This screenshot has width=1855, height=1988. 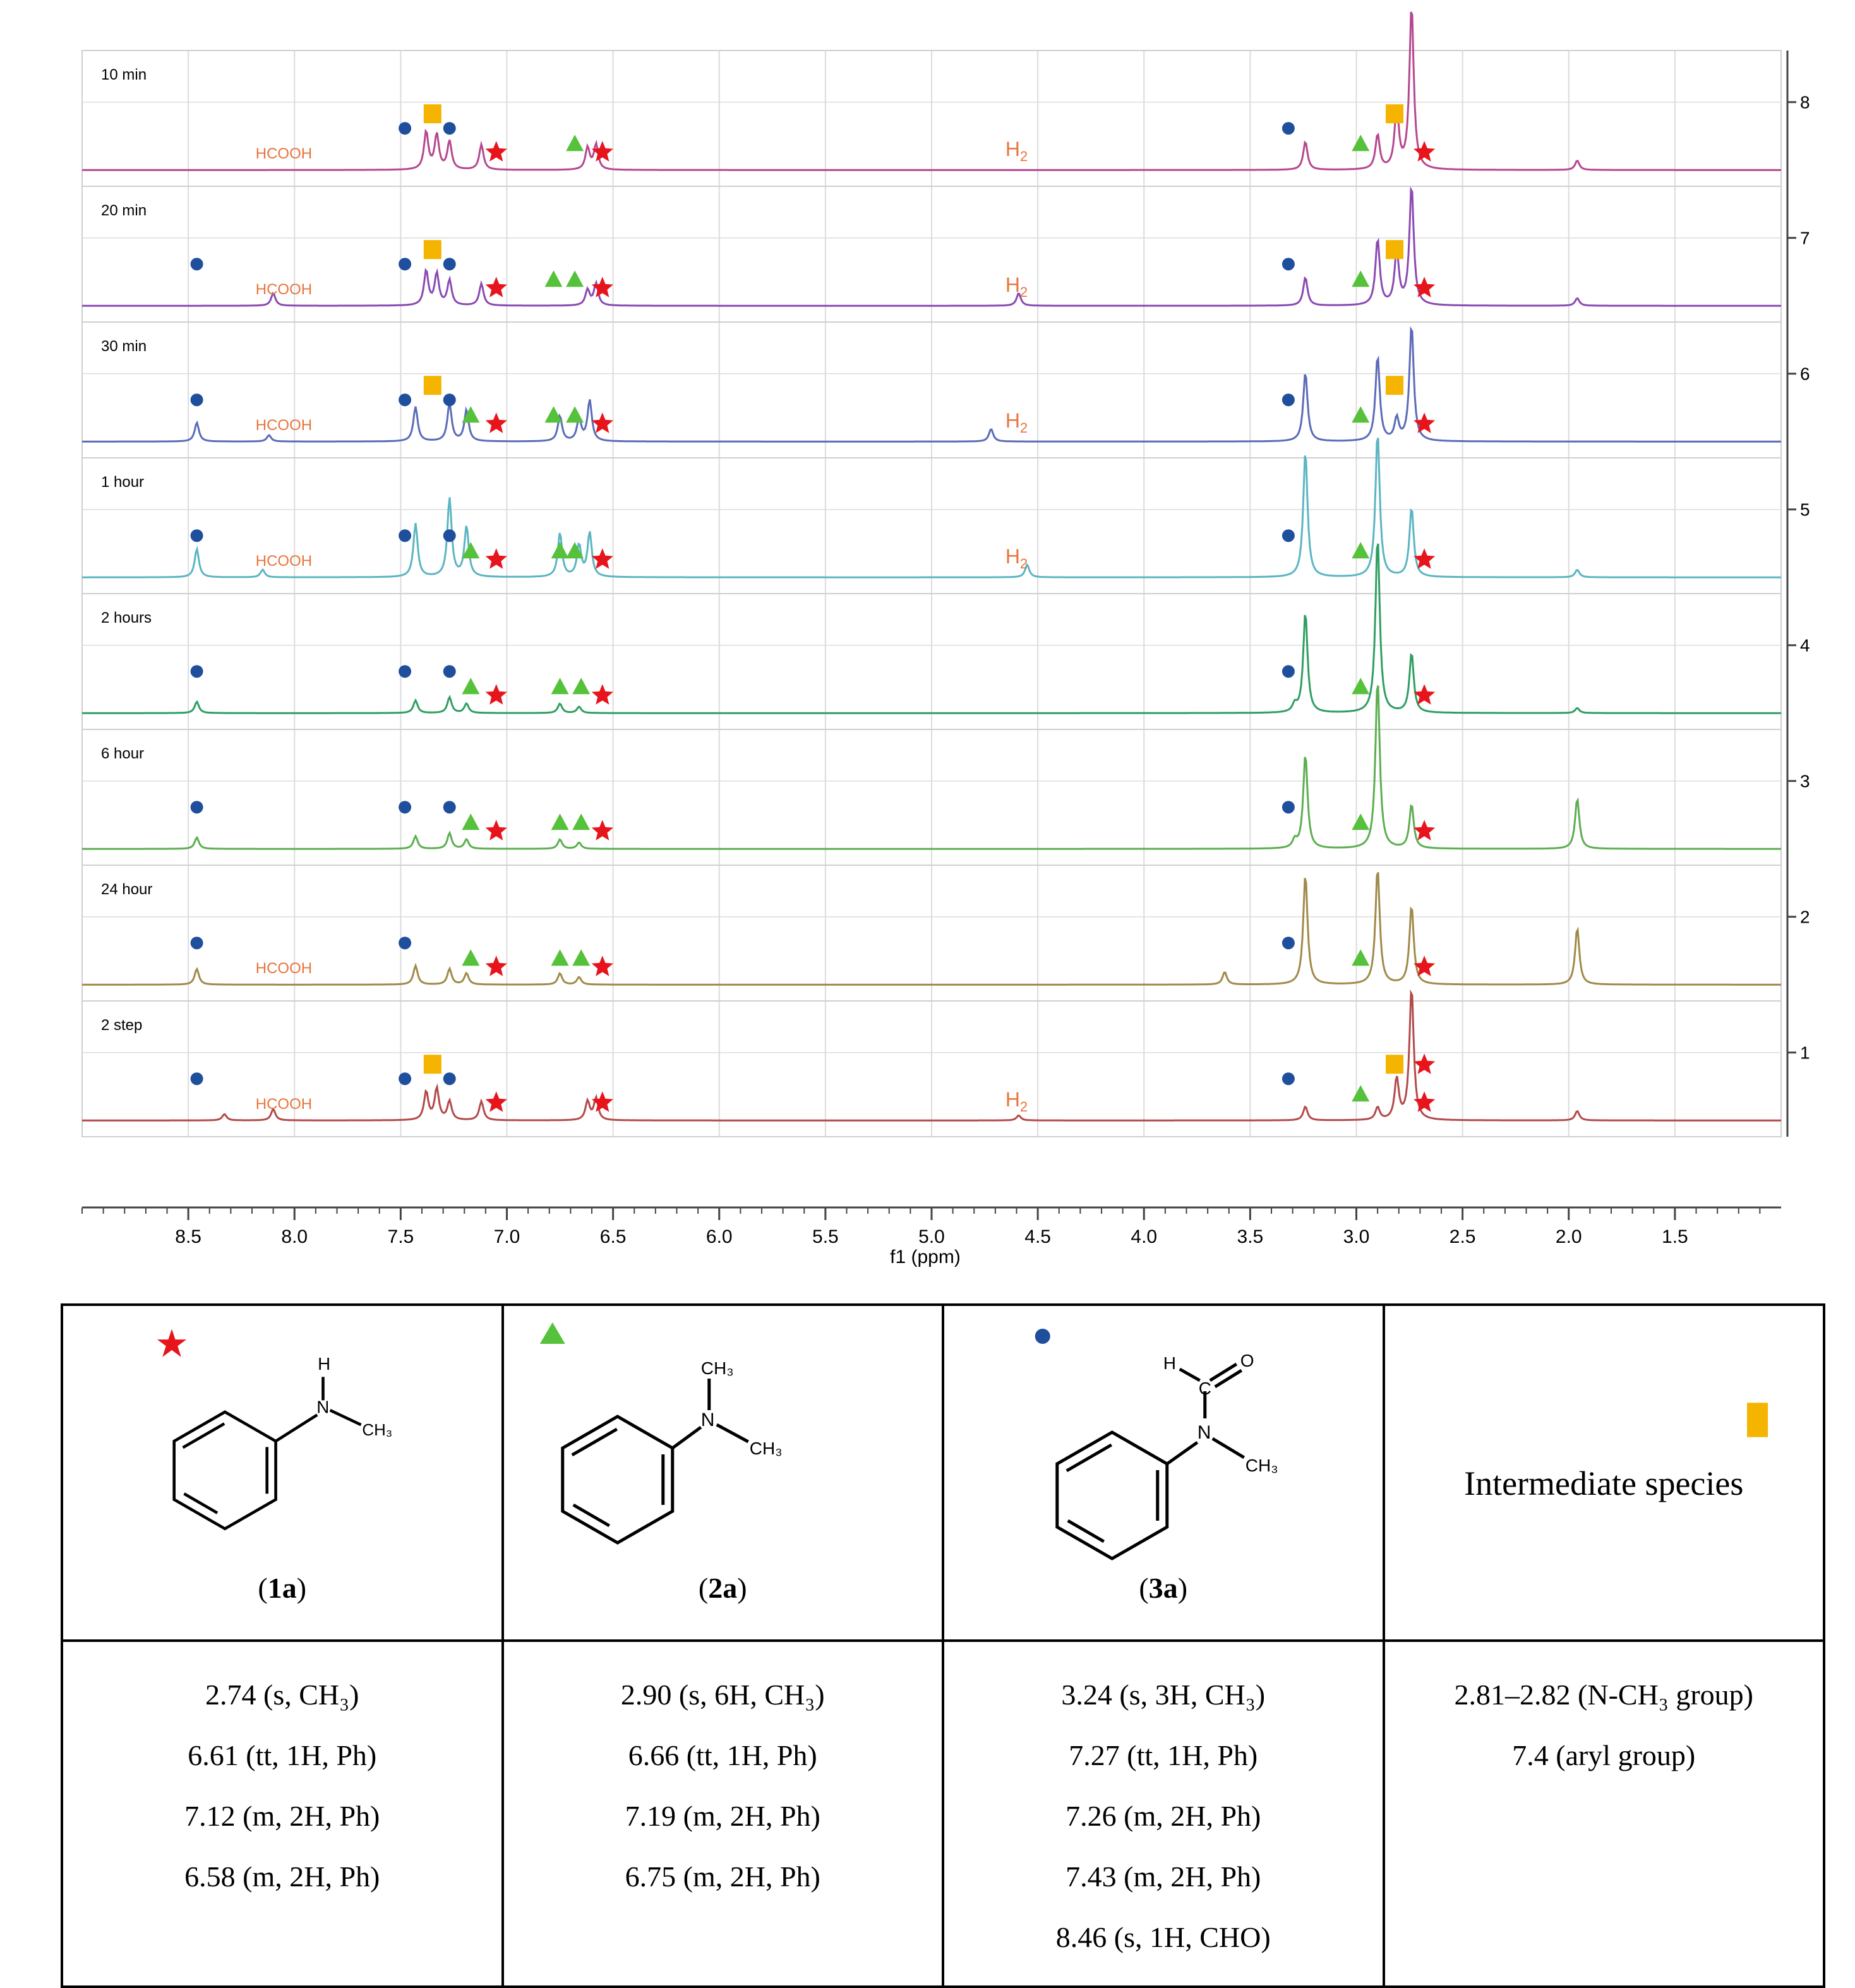 What do you see at coordinates (1163, 1695) in the screenshot?
I see `shift-line: 3.24 (s, 3H, CH₃)` at bounding box center [1163, 1695].